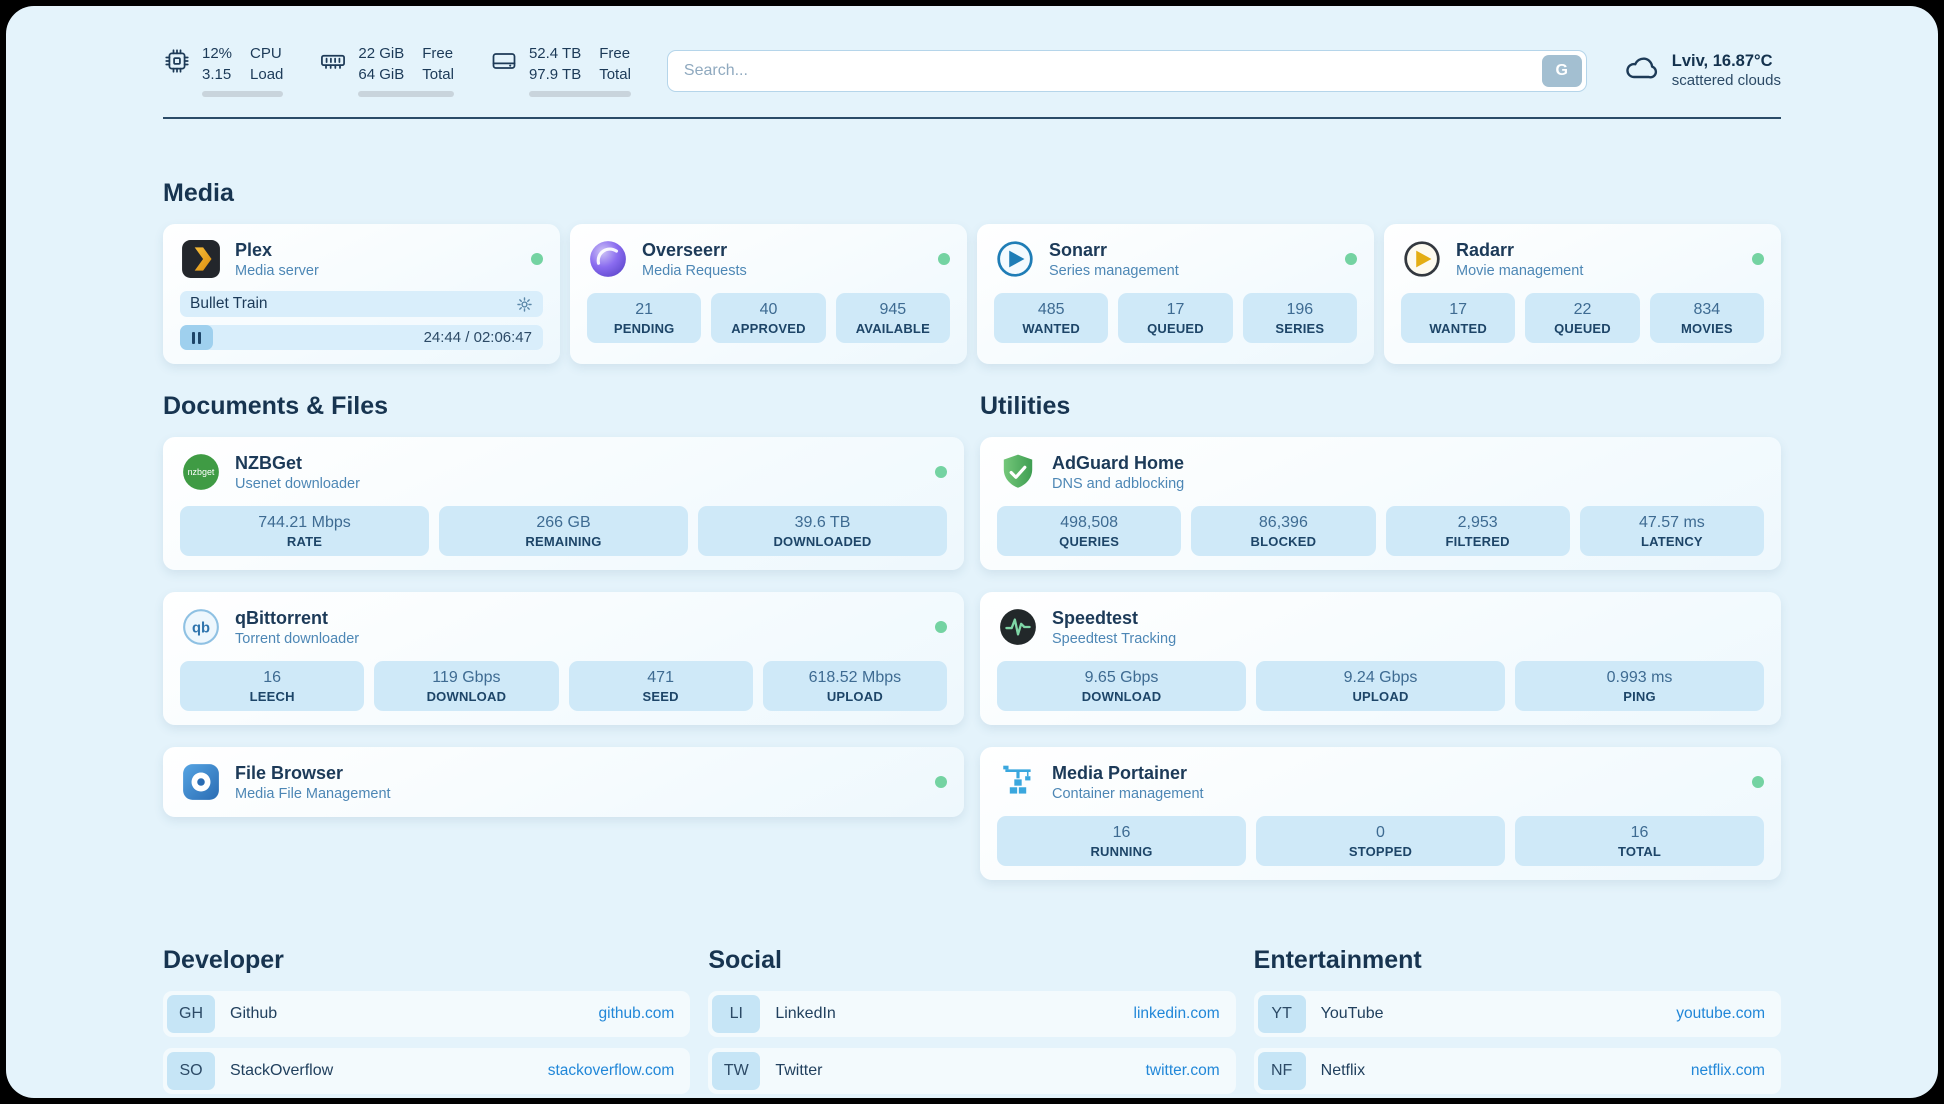  What do you see at coordinates (972, 1071) in the screenshot?
I see `bookmark-twitter: TW Twitter twitter.com` at bounding box center [972, 1071].